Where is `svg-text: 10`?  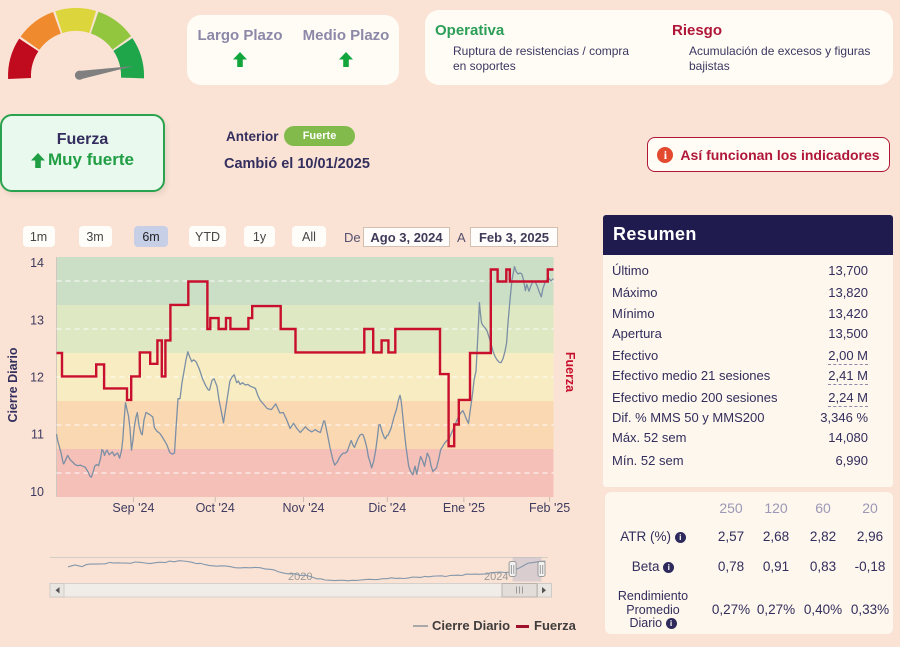 svg-text: 10 is located at coordinates (37, 492).